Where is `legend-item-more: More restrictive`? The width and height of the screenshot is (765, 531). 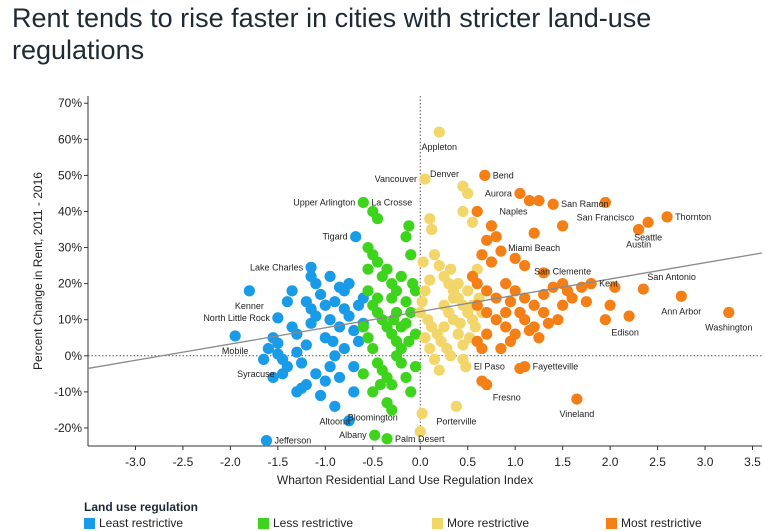
legend-item-more: More restrictive is located at coordinates (480, 523).